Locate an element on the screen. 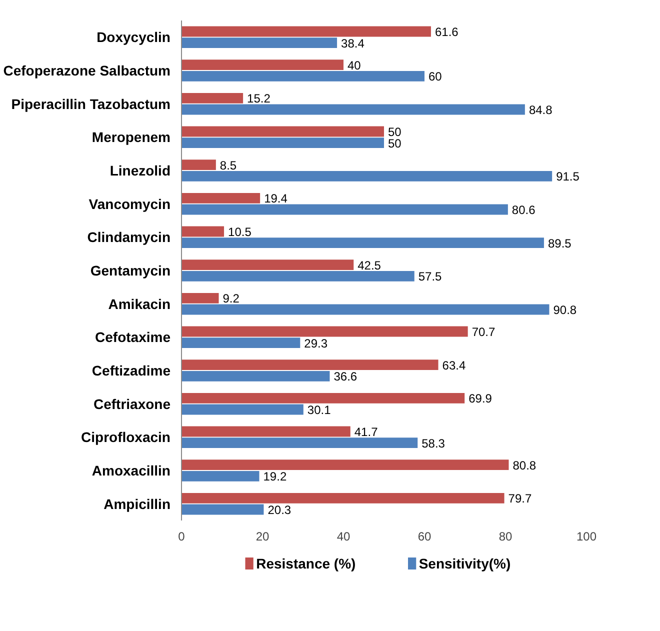  x-tick-label: 40 is located at coordinates (343, 537).